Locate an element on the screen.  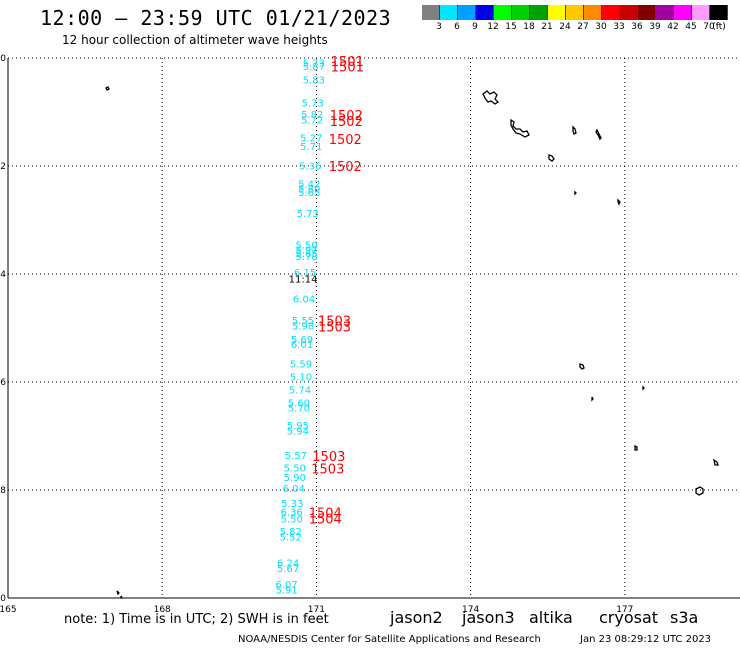
lon-tick-label: 165 is located at coordinates (8, 610).